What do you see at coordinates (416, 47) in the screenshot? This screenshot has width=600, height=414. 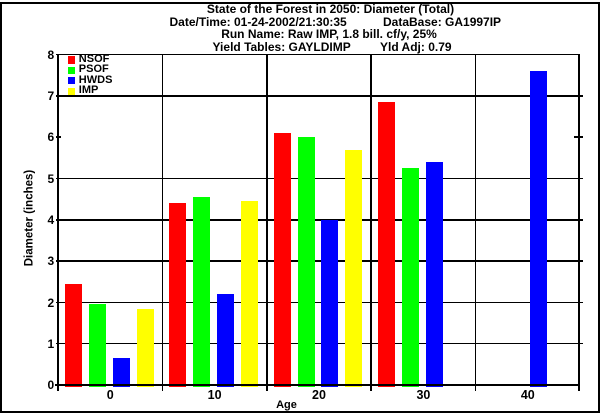 I see `yld-adj-label: Yld Adj: 0.79` at bounding box center [416, 47].